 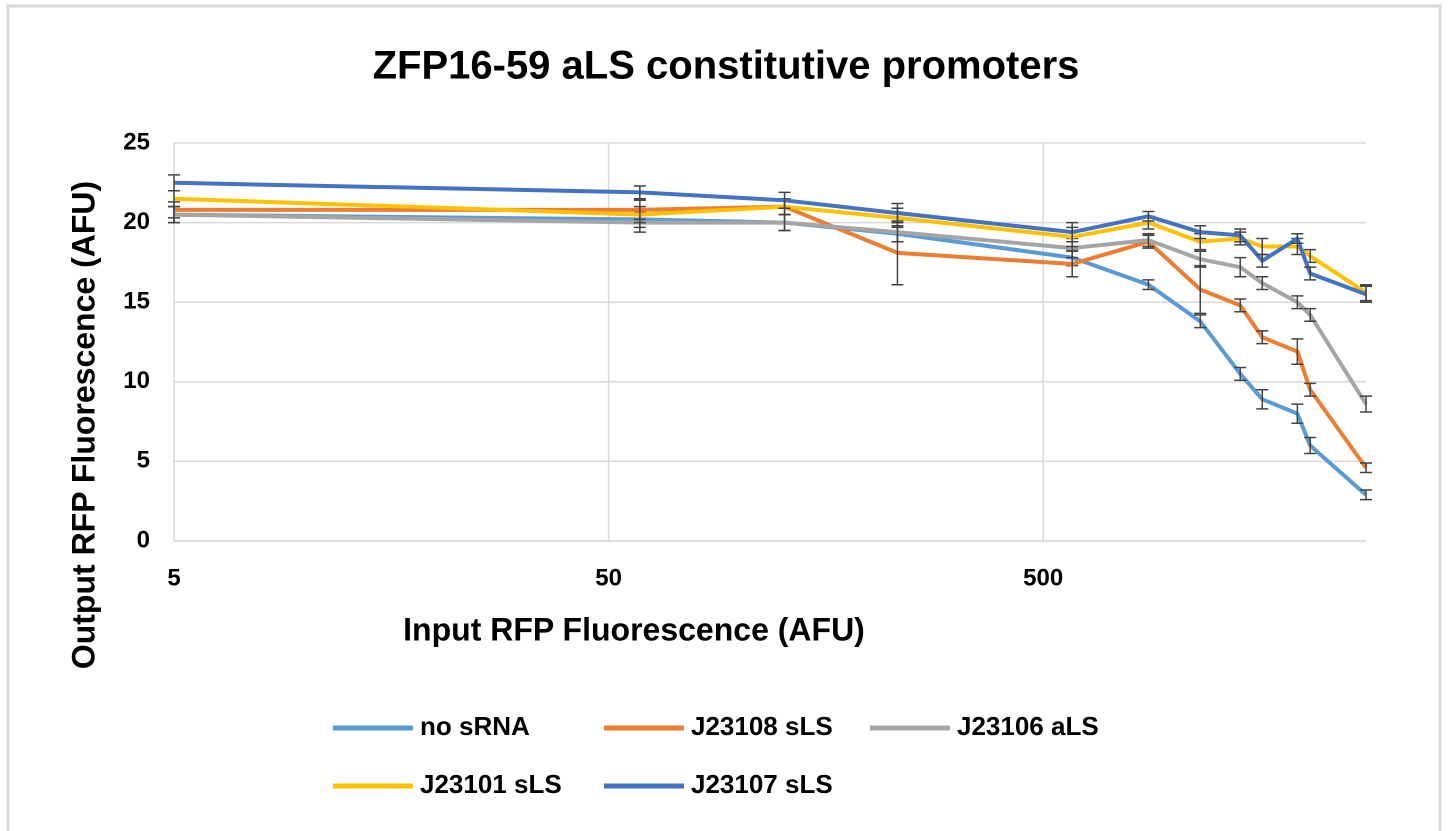 What do you see at coordinates (173, 577) in the screenshot?
I see `x-tick-label: 5` at bounding box center [173, 577].